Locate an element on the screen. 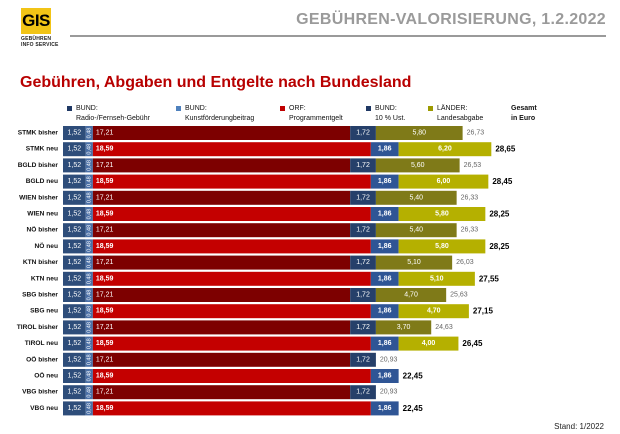 This screenshot has height=434, width=620. legend-total: Gesamt in Euro is located at coordinates (524, 114).